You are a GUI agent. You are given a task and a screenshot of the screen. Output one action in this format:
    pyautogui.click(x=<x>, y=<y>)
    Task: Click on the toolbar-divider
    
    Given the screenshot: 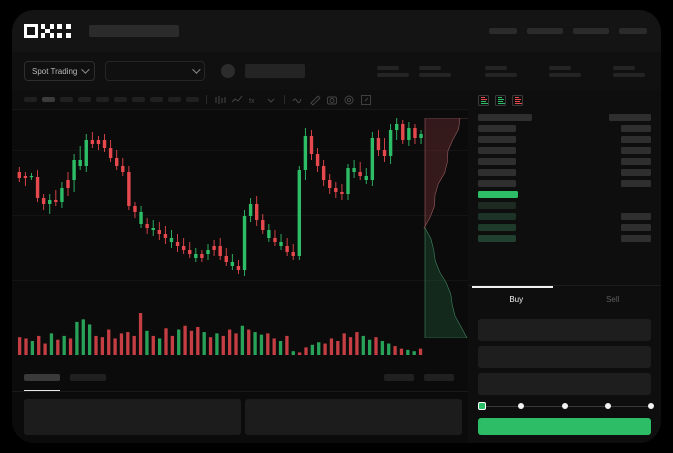 What is the action you would take?
    pyautogui.click(x=284, y=99)
    